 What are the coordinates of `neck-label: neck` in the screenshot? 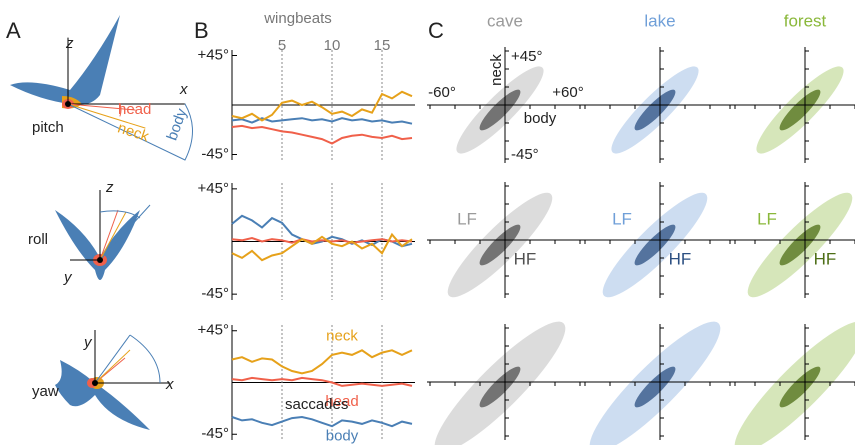 It's located at (134, 132).